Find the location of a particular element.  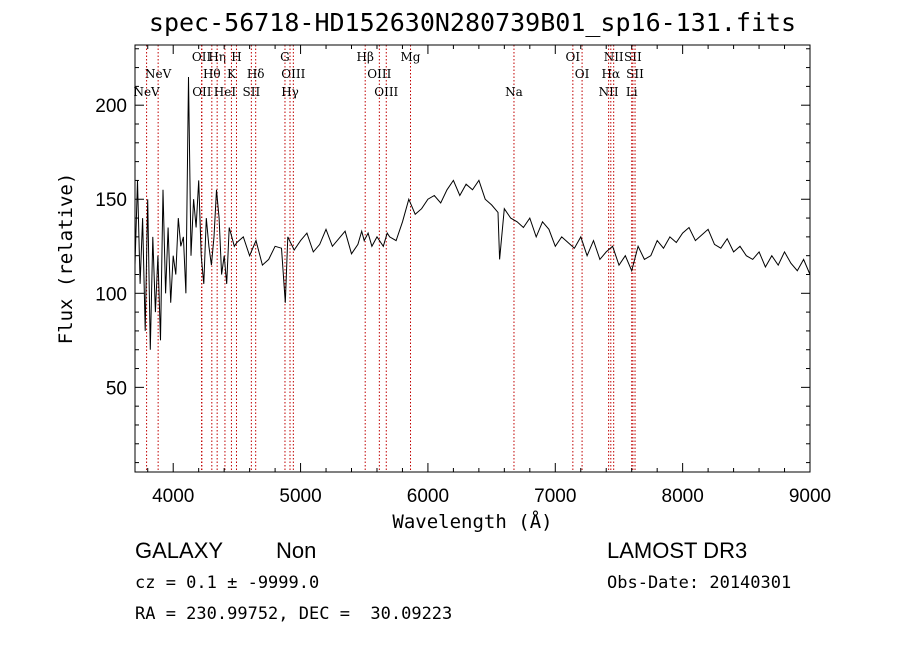

x-tick-label: 8000 is located at coordinates (683, 496).